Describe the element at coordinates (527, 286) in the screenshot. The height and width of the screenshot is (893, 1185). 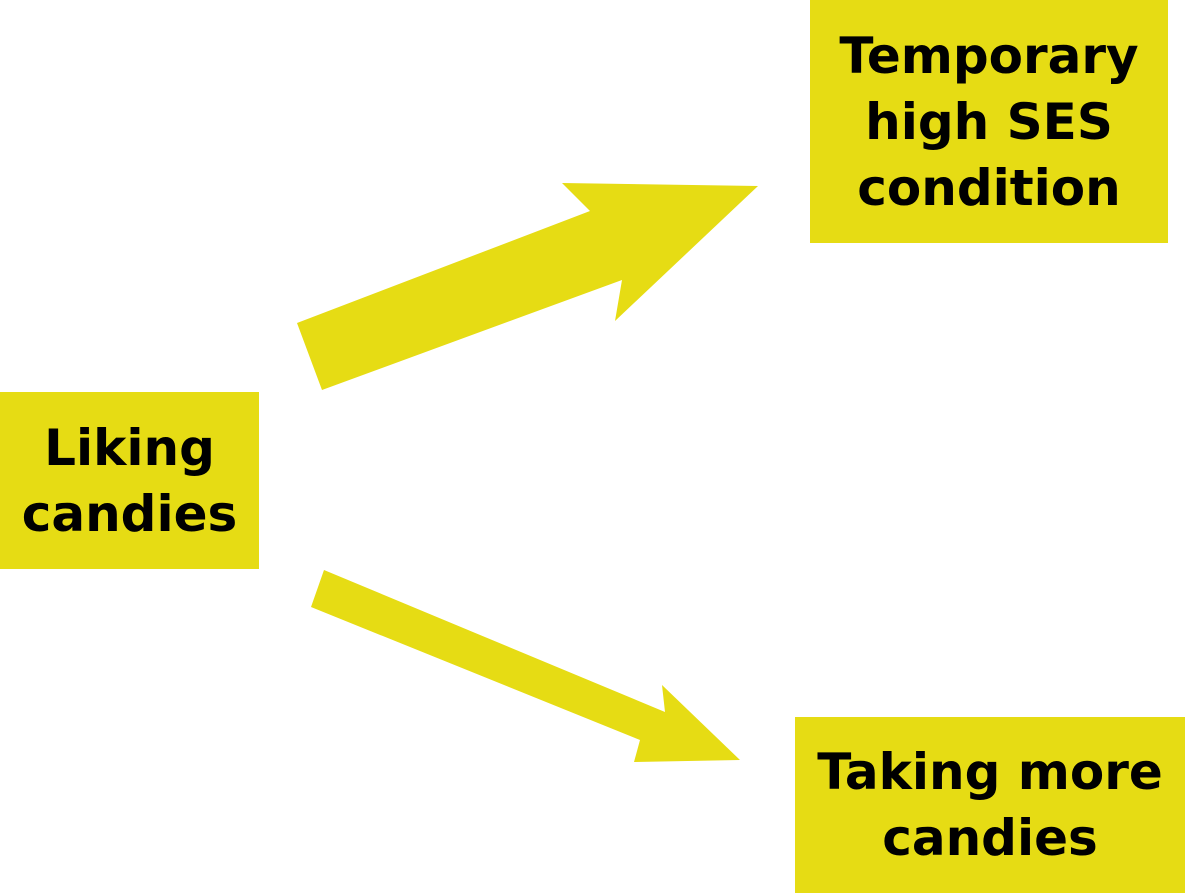
I see `arrow-liking-to-temporary` at that location.